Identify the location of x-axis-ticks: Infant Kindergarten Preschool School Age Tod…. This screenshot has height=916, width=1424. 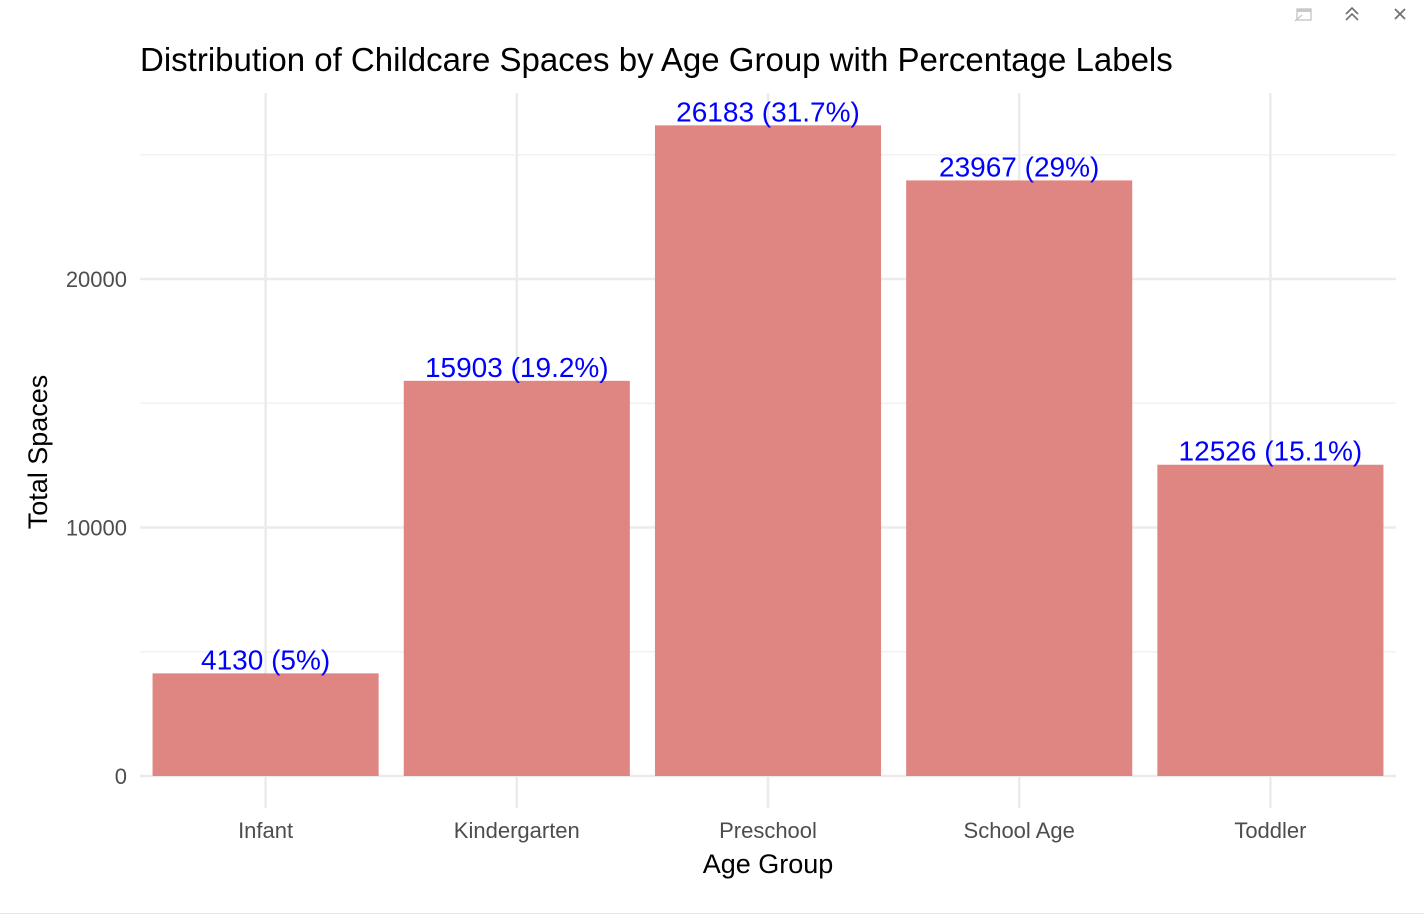
(772, 830).